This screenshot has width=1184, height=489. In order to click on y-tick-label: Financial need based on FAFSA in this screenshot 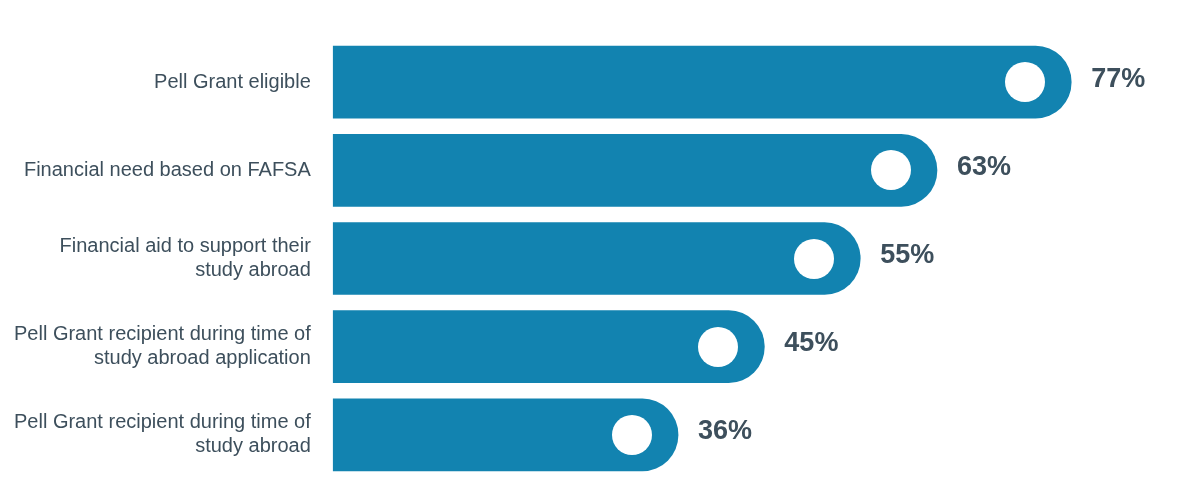, I will do `click(167, 168)`.